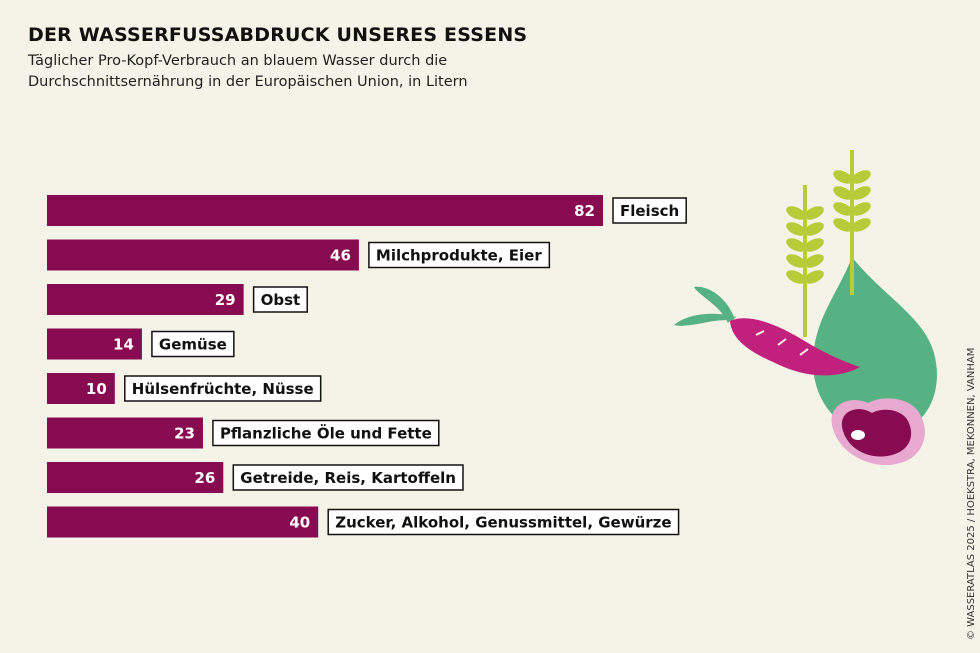 The height and width of the screenshot is (653, 980). Describe the element at coordinates (278, 35) in the screenshot. I see `chart-title: DER WASSERFUSSABDRUCK UNSERES ESSENS` at that location.